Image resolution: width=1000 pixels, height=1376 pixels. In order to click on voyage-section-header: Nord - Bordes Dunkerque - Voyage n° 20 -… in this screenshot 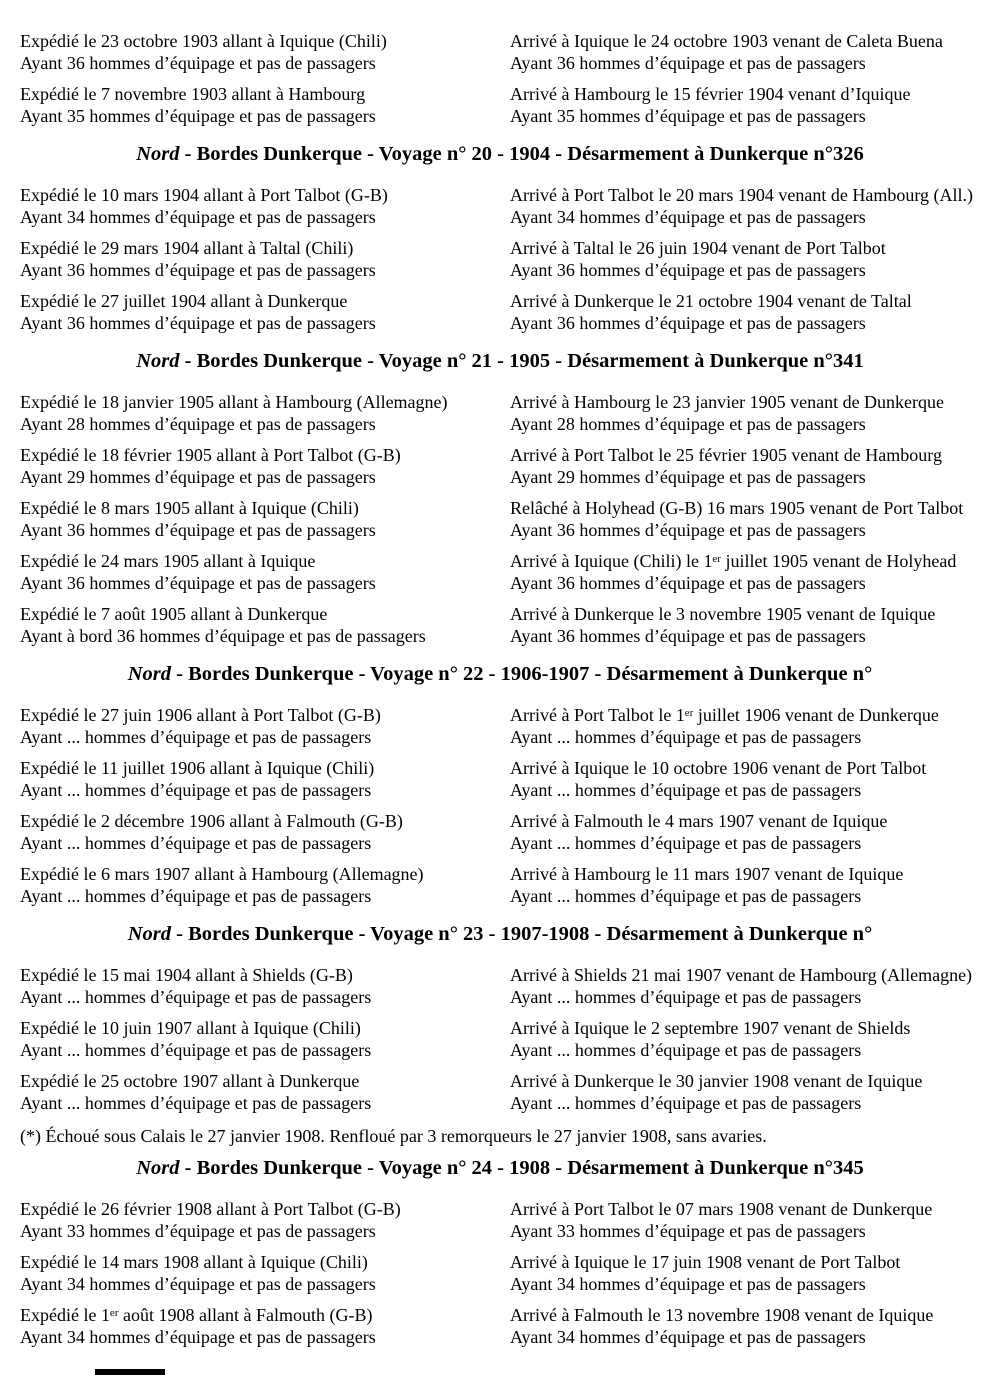, I will do `click(500, 154)`.